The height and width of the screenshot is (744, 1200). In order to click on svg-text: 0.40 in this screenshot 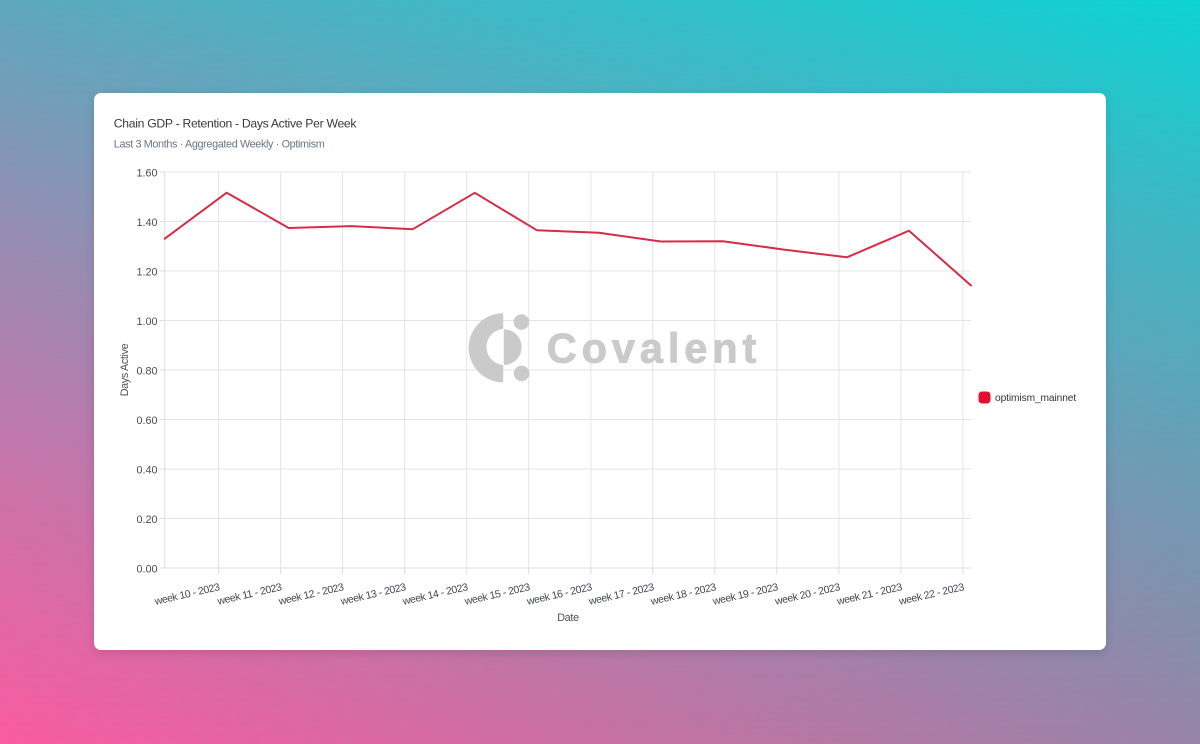, I will do `click(146, 470)`.